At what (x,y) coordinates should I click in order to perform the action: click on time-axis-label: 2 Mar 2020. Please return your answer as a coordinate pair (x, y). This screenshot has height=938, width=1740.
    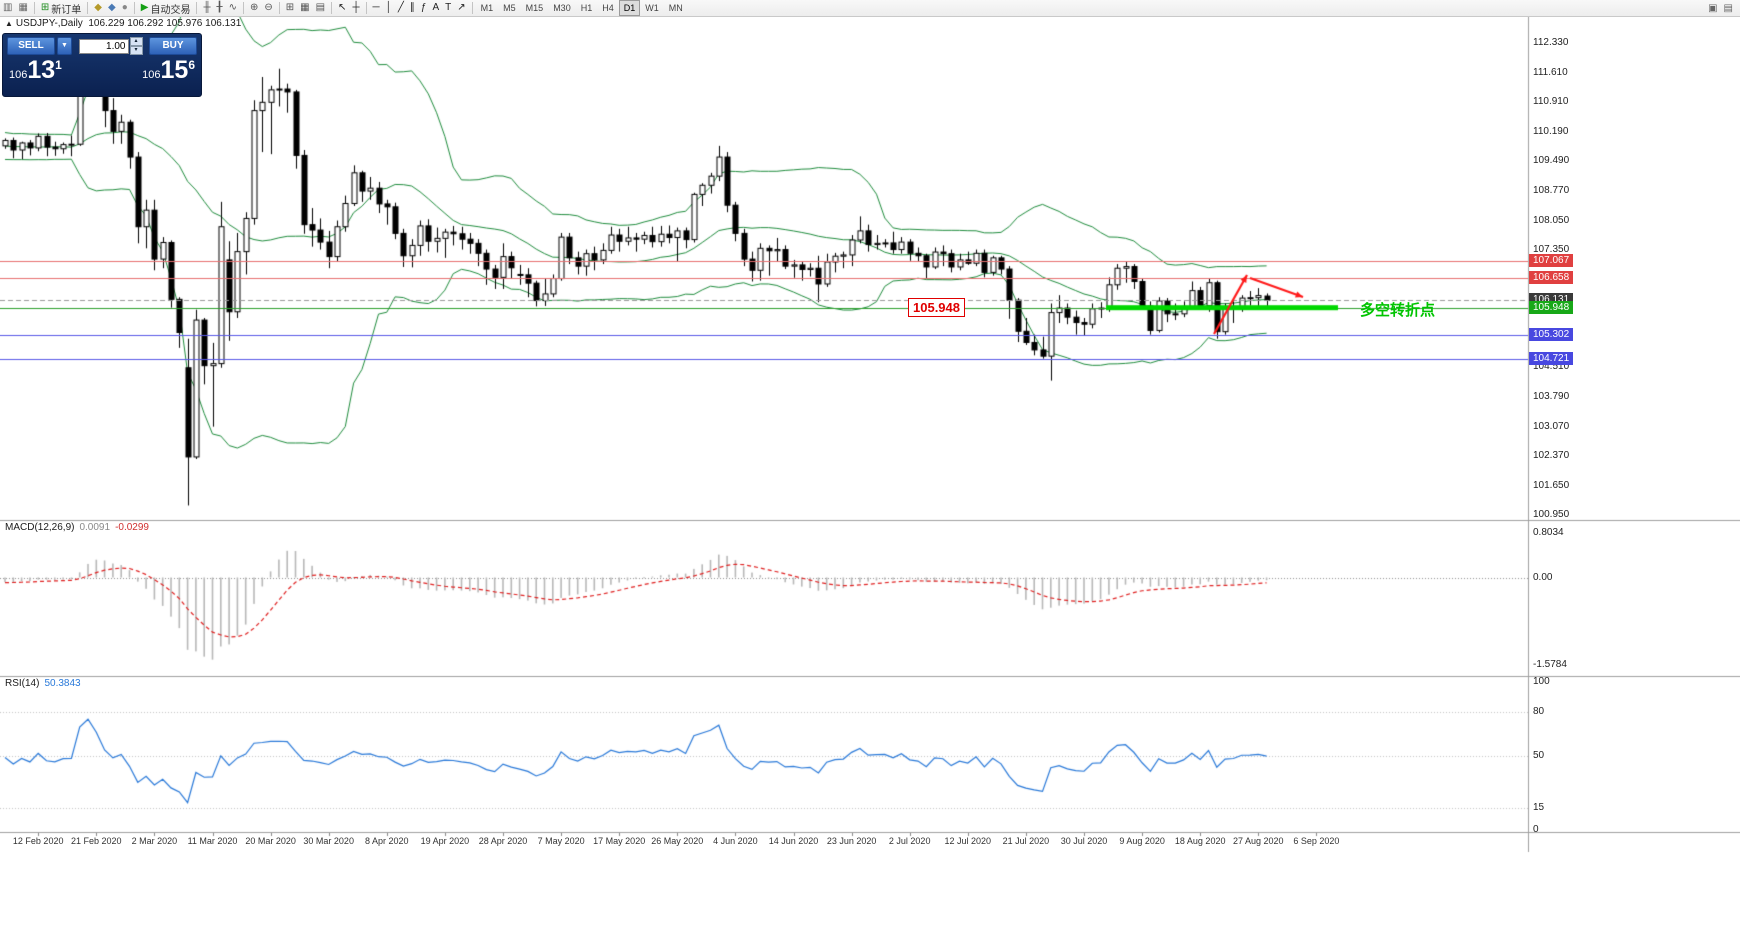
    Looking at the image, I should click on (154, 841).